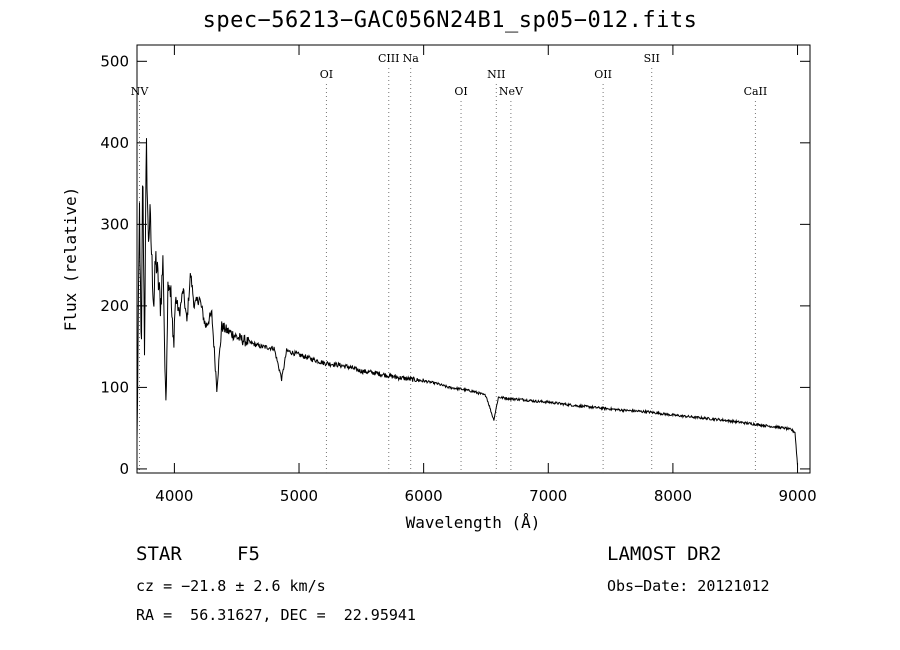  I want to click on line-label: NV, so click(140, 91).